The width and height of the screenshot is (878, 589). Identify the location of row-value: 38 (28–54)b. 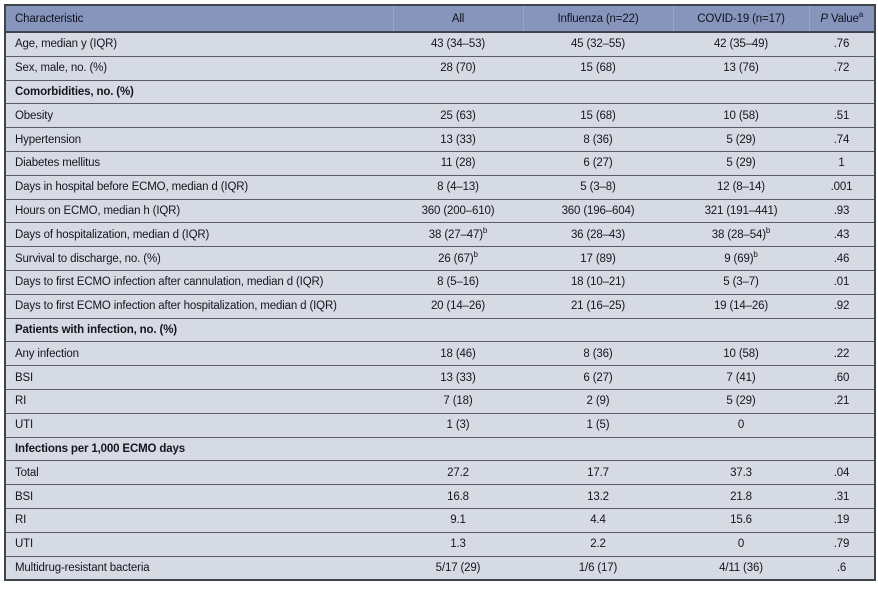
(741, 234).